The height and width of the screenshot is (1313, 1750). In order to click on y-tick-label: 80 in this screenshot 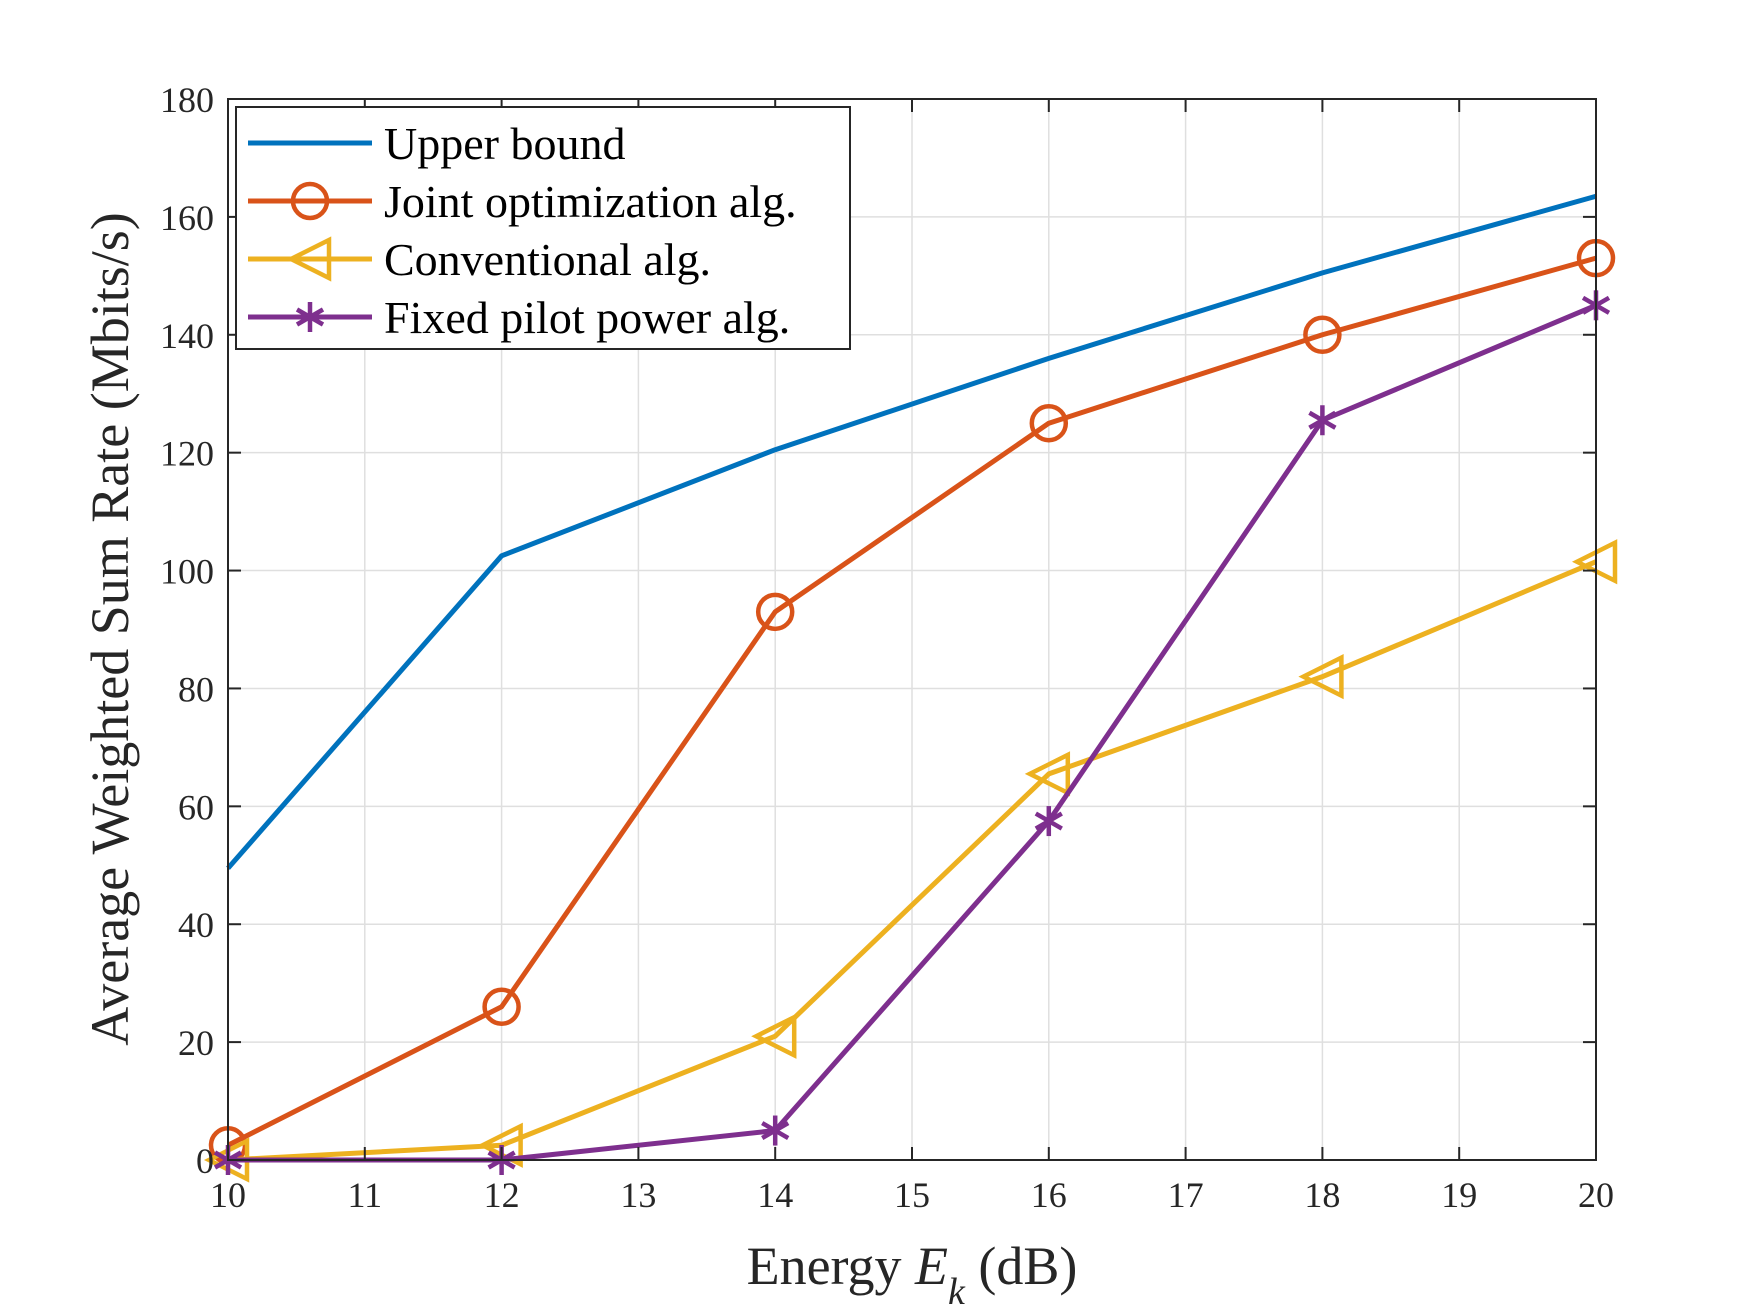, I will do `click(196, 689)`.